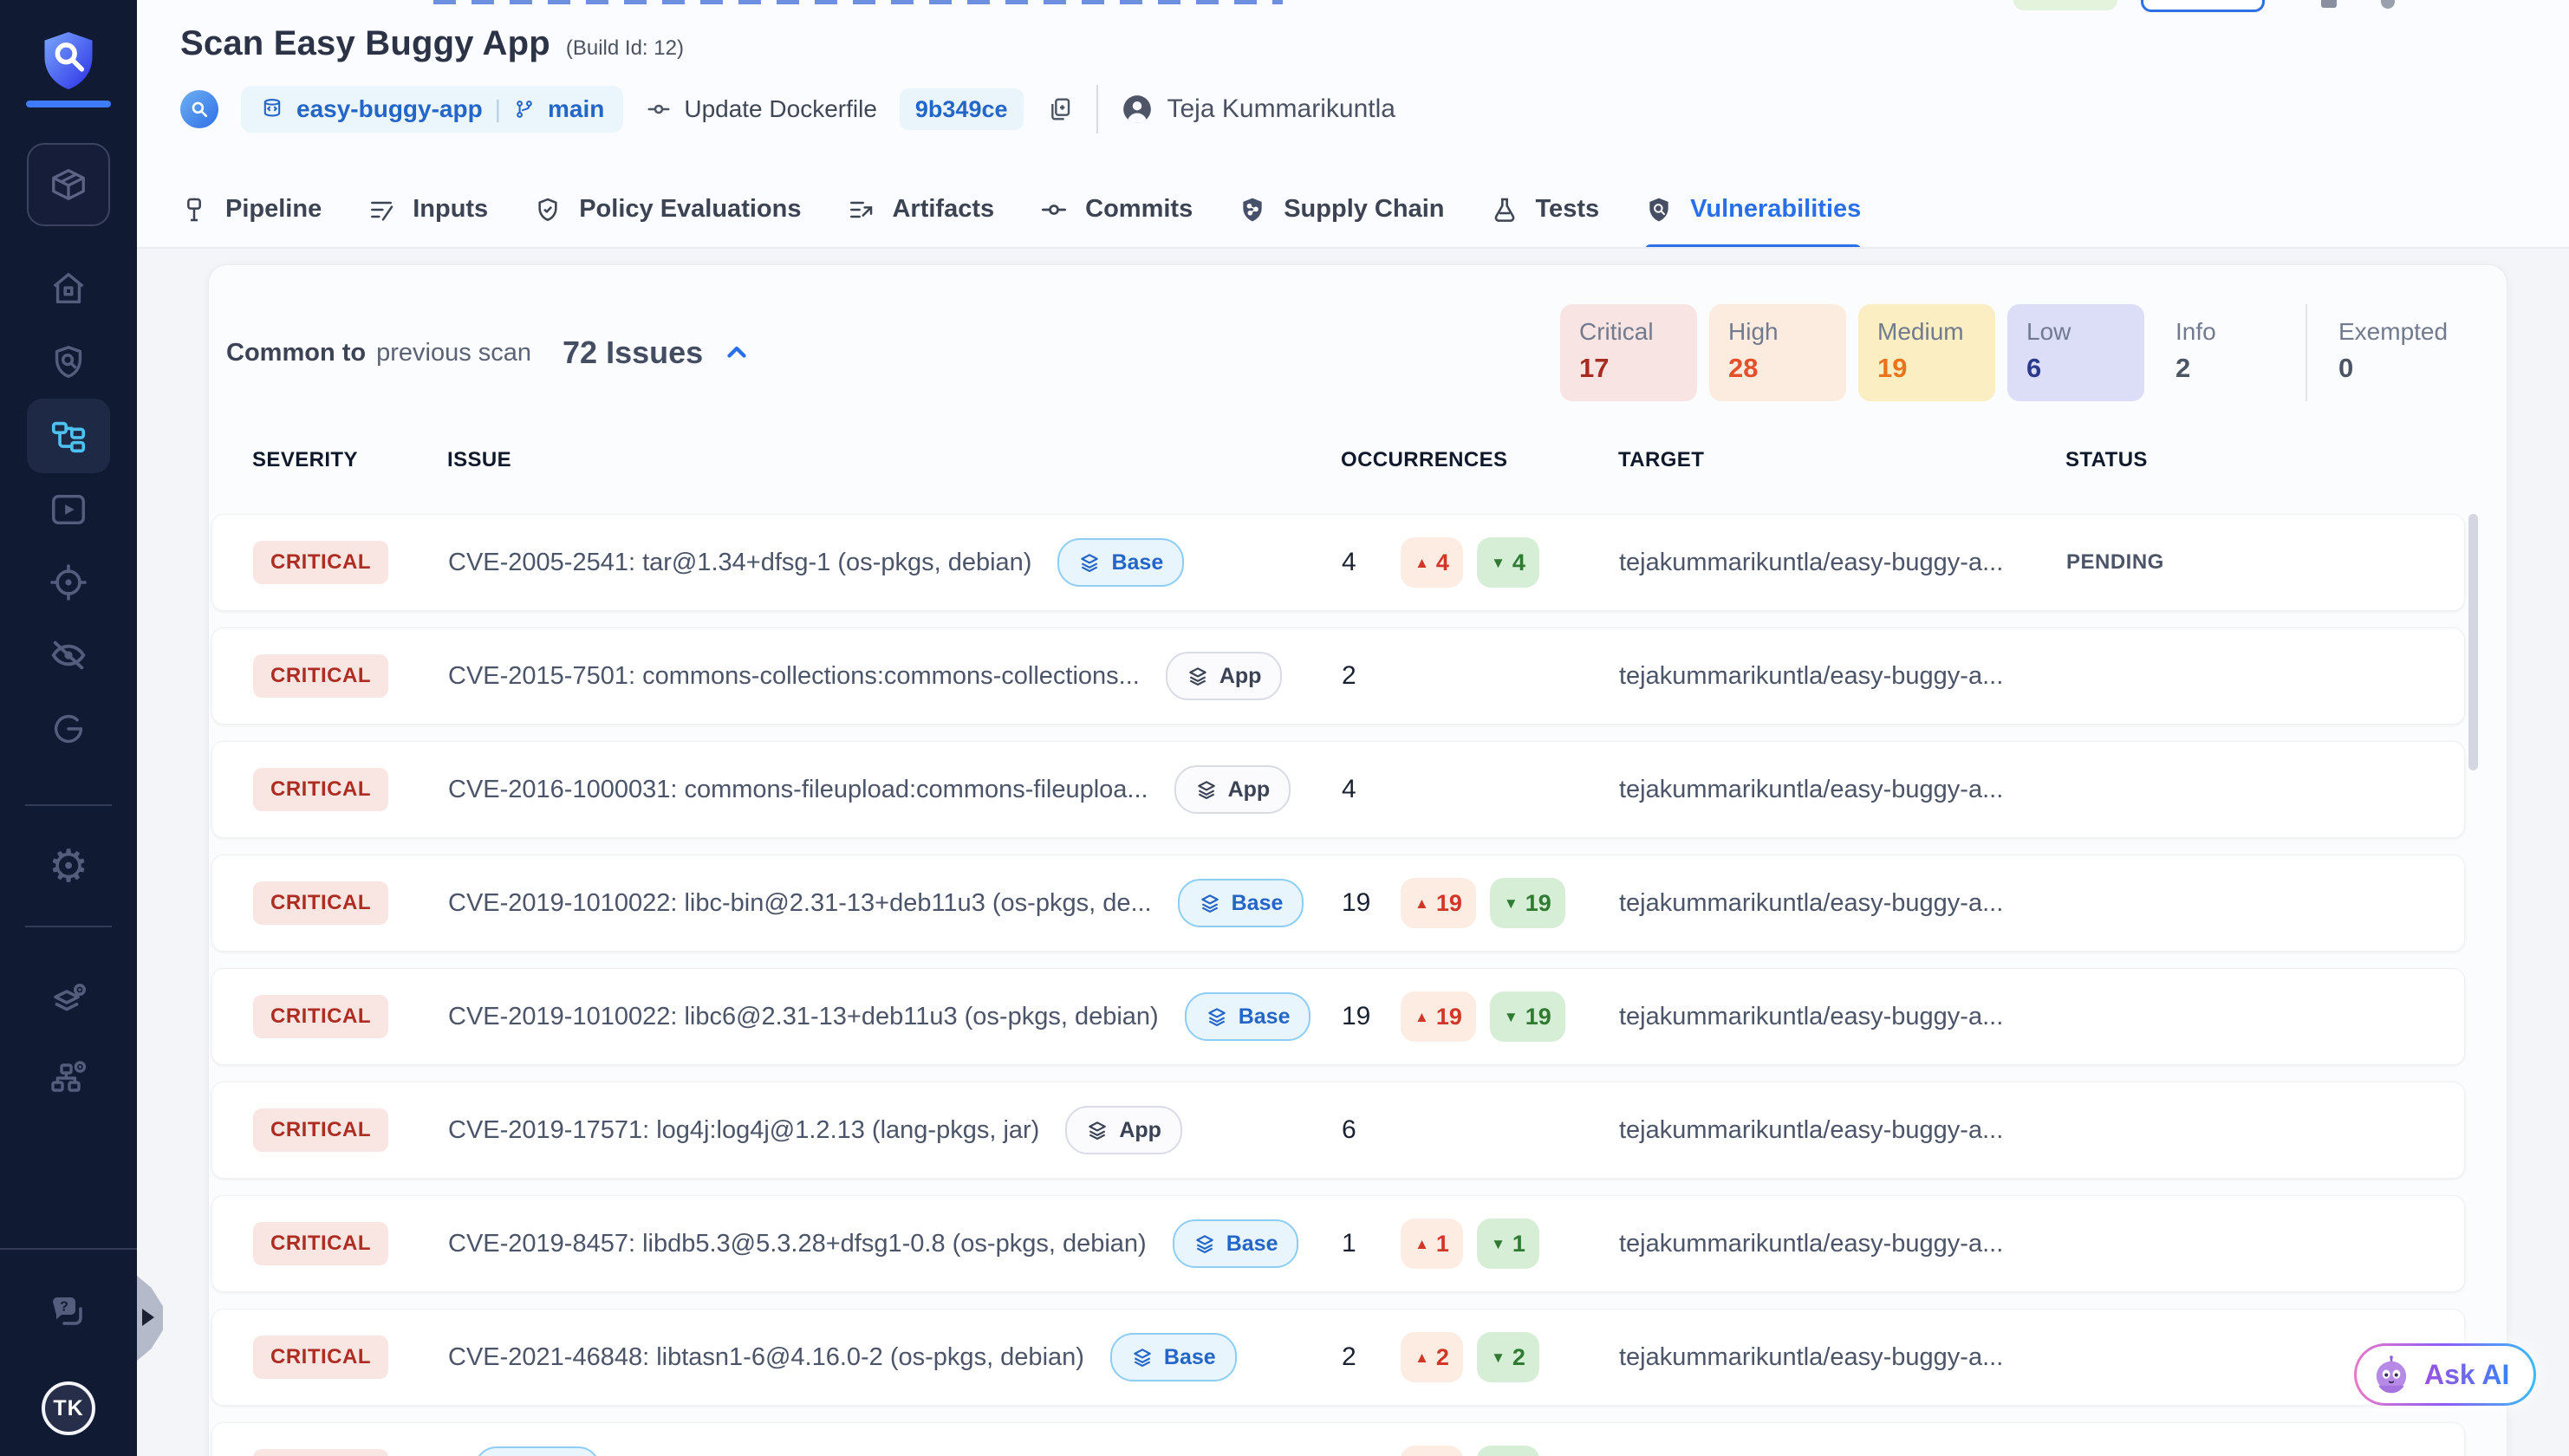  I want to click on runs-play-icon, so click(69, 509).